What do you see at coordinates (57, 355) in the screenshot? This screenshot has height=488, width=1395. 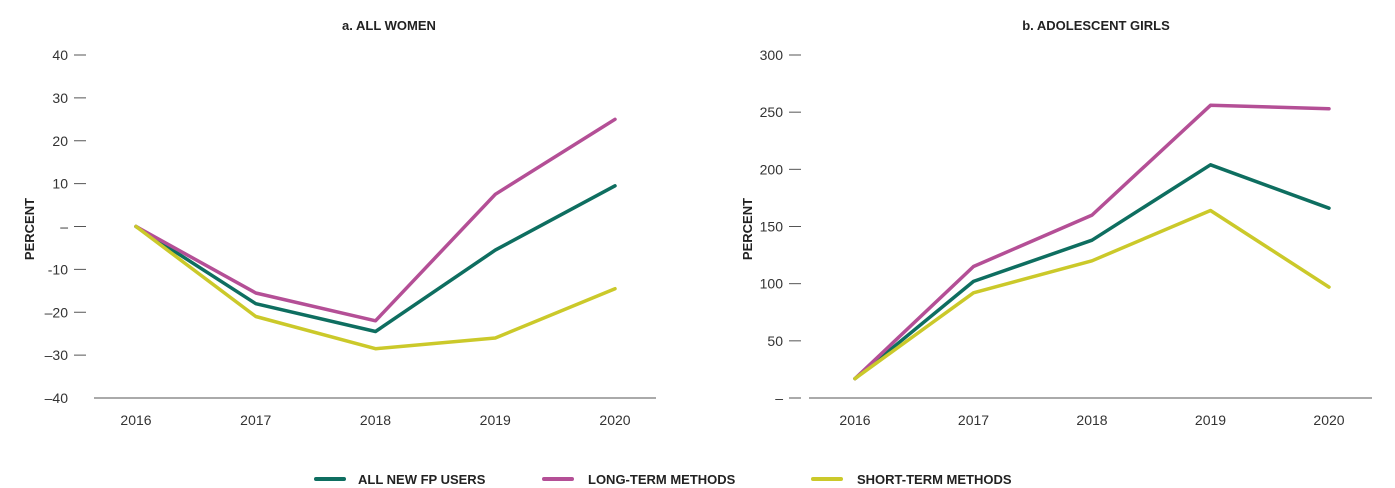 I see `panel-a-y-tick-label: –30` at bounding box center [57, 355].